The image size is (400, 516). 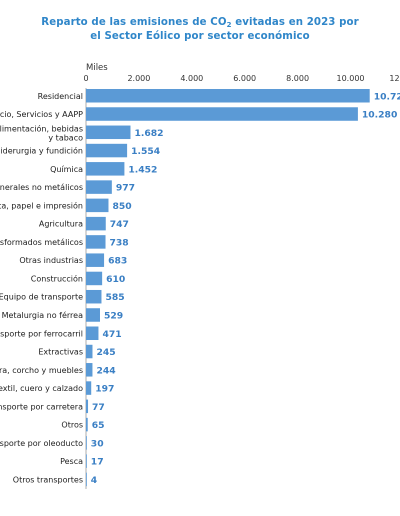 What do you see at coordinates (114, 297) in the screenshot?
I see `data-label: 585` at bounding box center [114, 297].